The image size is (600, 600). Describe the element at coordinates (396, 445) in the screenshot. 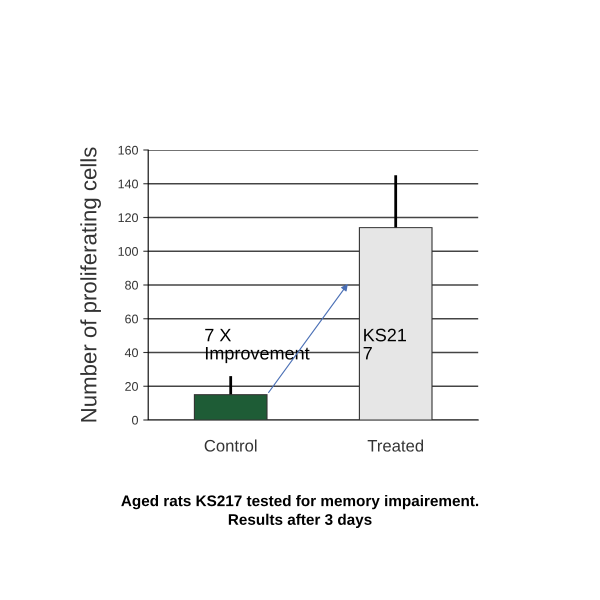

I see `x-tick-label: Treated` at that location.